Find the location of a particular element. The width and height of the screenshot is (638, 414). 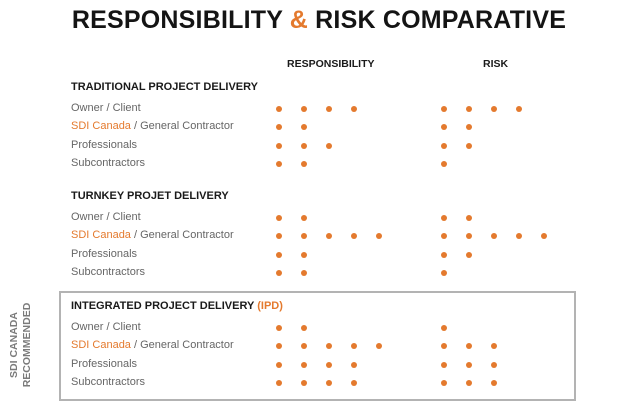

side-label-line-1: SDI CANADA is located at coordinates (14, 345).